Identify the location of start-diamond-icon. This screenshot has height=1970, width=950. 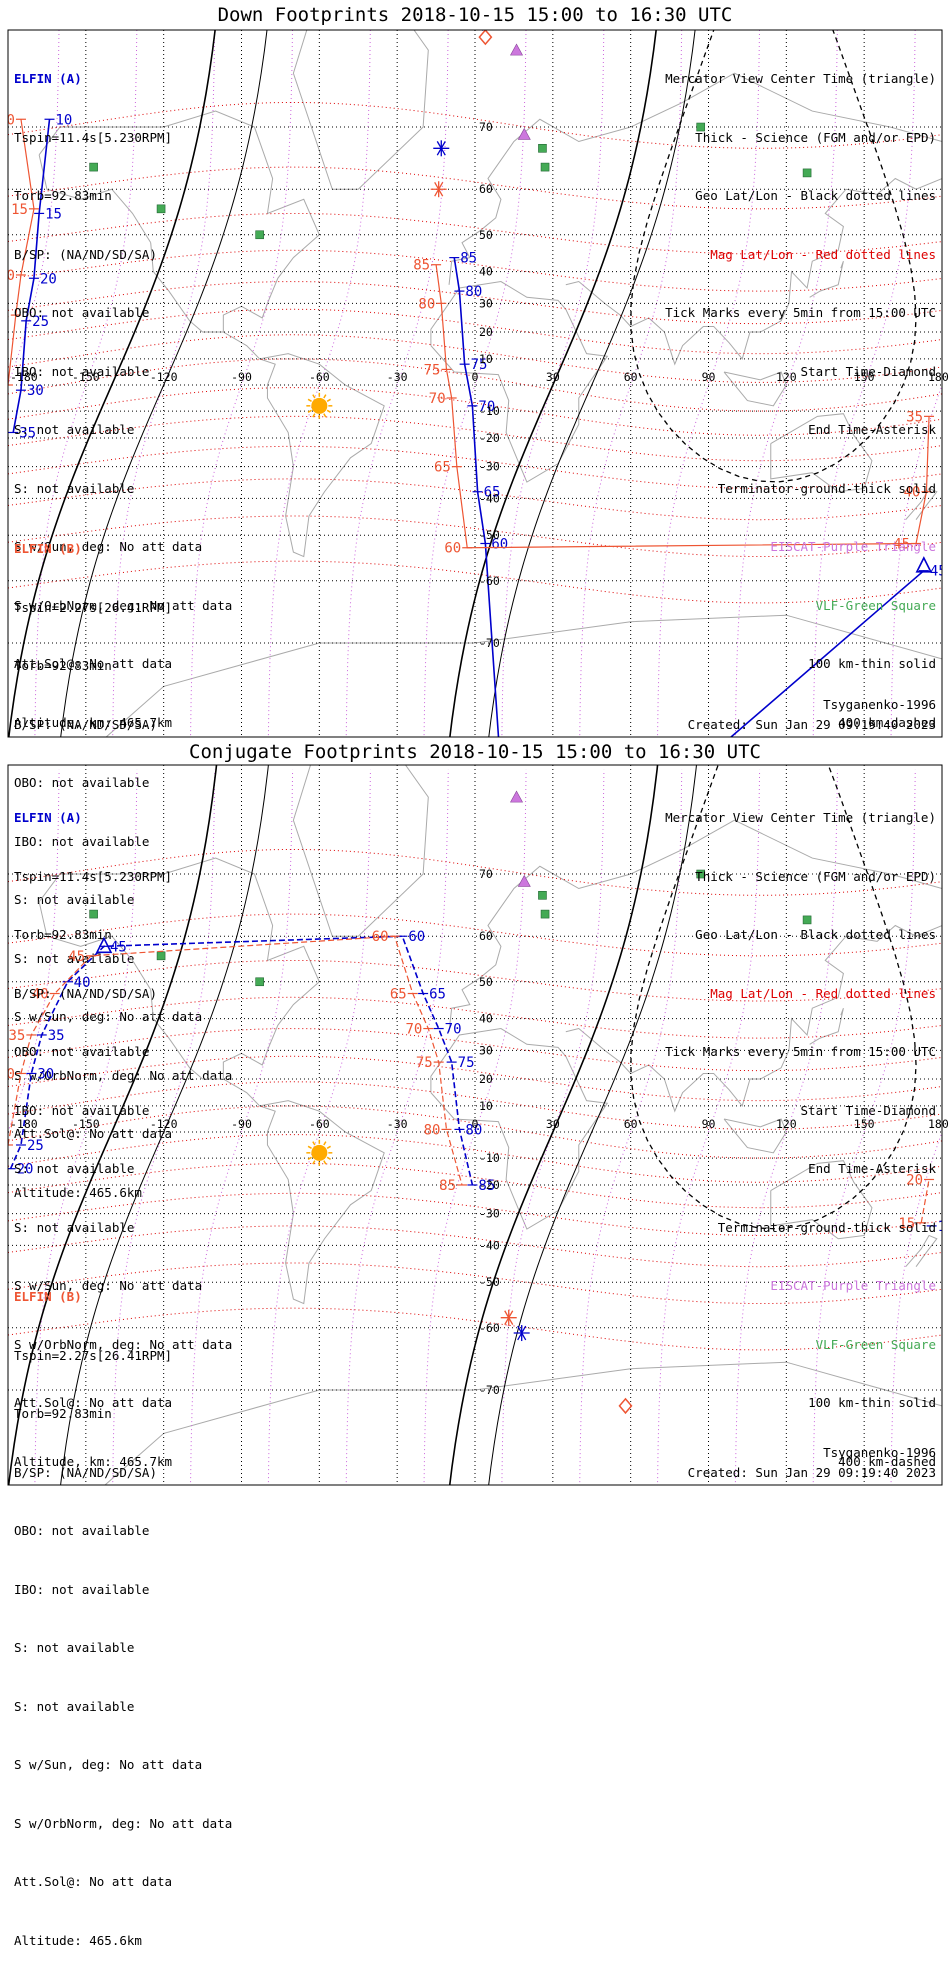
(625, 1406).